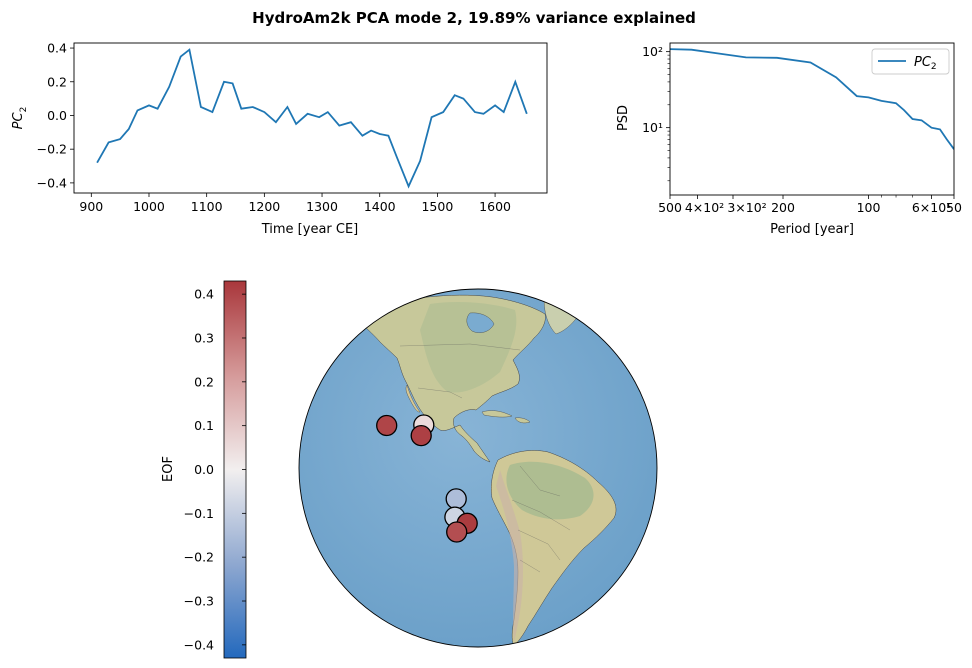  Describe the element at coordinates (437, 206) in the screenshot. I see `timeseries-xtick-label: 1500` at that location.